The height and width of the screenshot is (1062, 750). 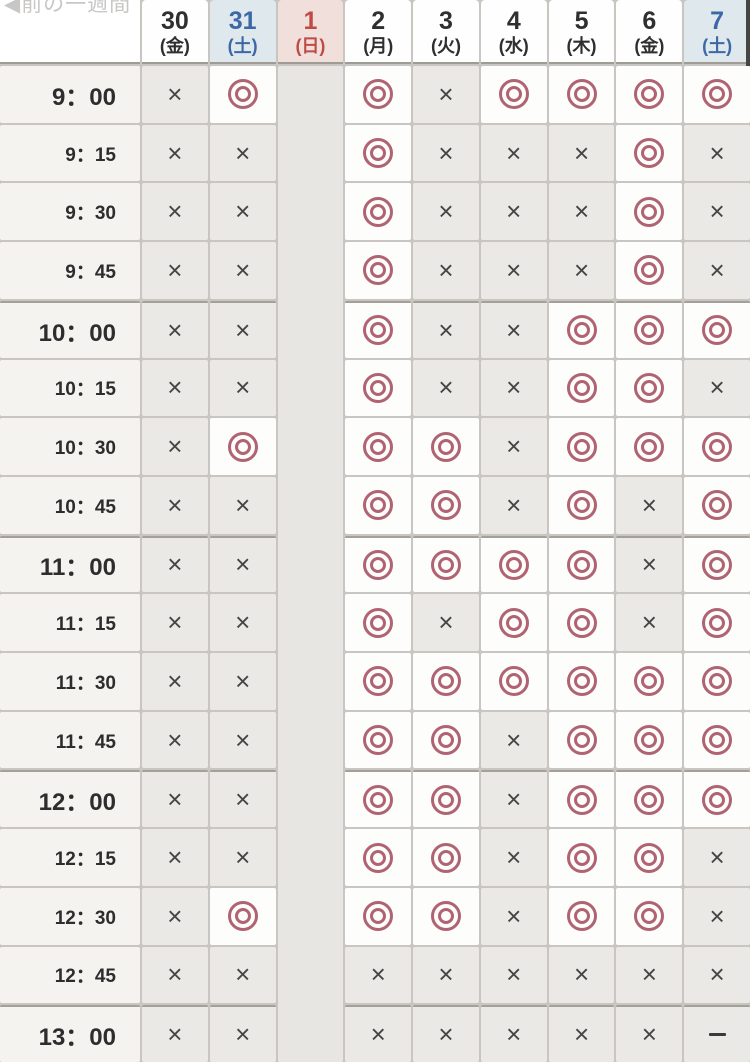 I want to click on date-number: 31, so click(x=242, y=21).